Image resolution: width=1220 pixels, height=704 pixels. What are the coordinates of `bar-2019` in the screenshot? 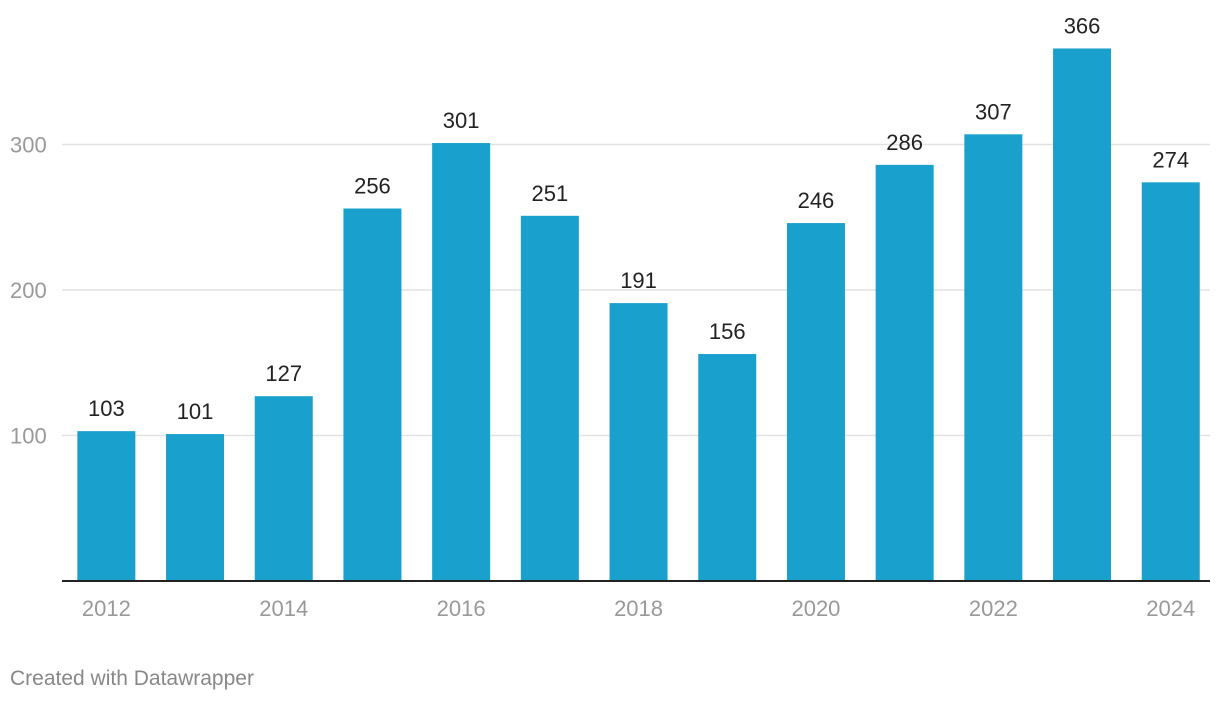 It's located at (727, 467).